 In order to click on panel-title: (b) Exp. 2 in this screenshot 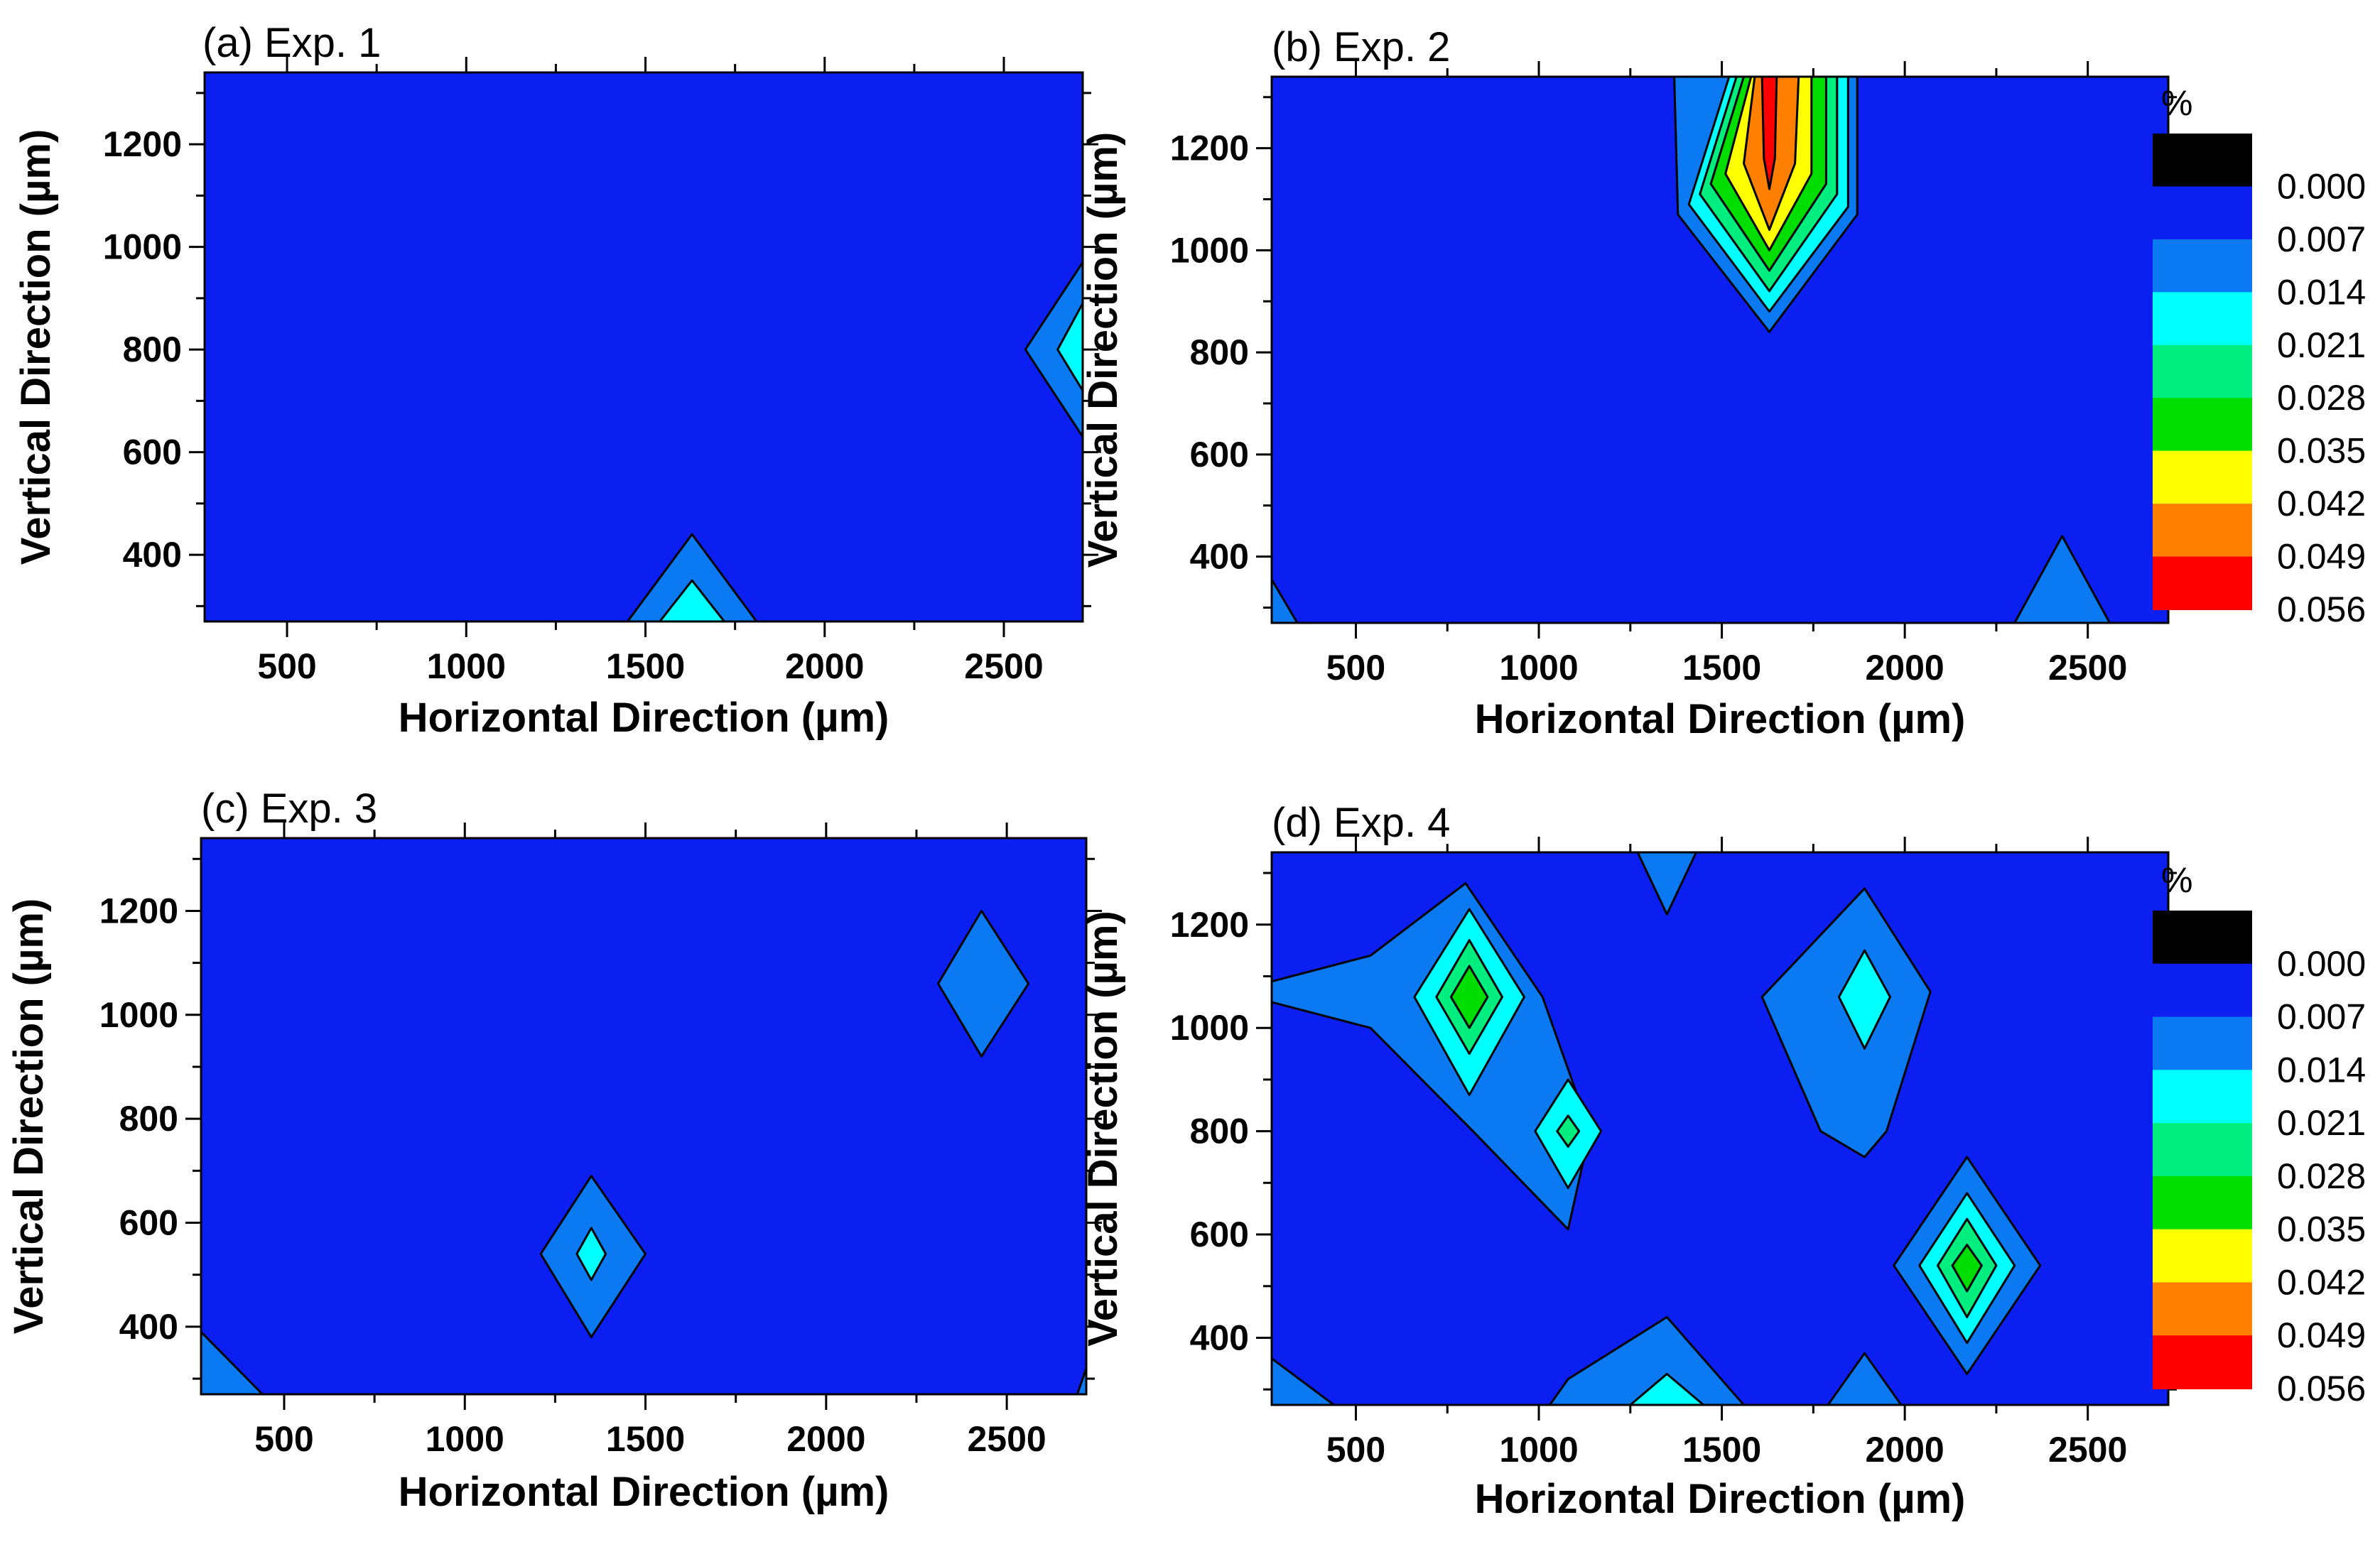, I will do `click(1361, 47)`.